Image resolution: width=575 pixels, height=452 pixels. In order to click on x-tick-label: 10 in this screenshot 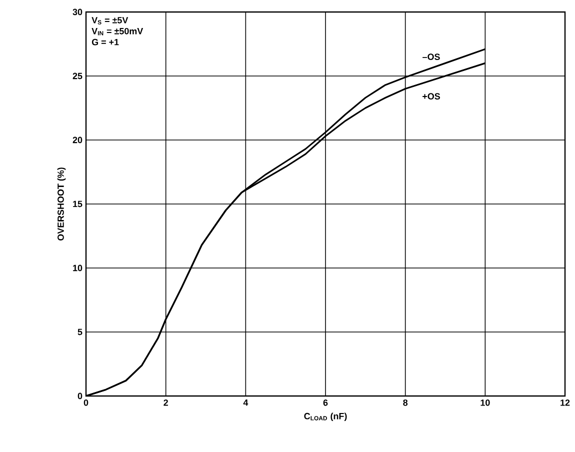, I will do `click(485, 403)`.